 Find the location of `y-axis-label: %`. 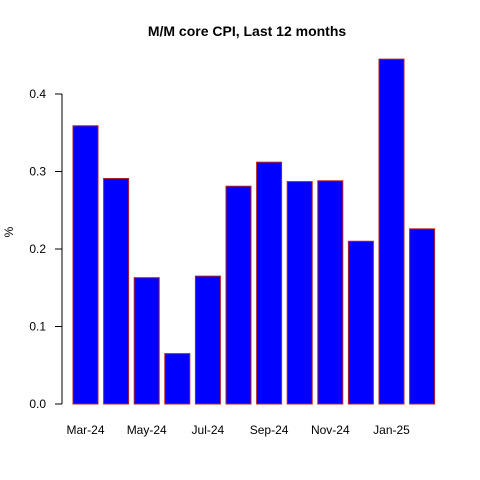

y-axis-label: % is located at coordinates (9, 231).